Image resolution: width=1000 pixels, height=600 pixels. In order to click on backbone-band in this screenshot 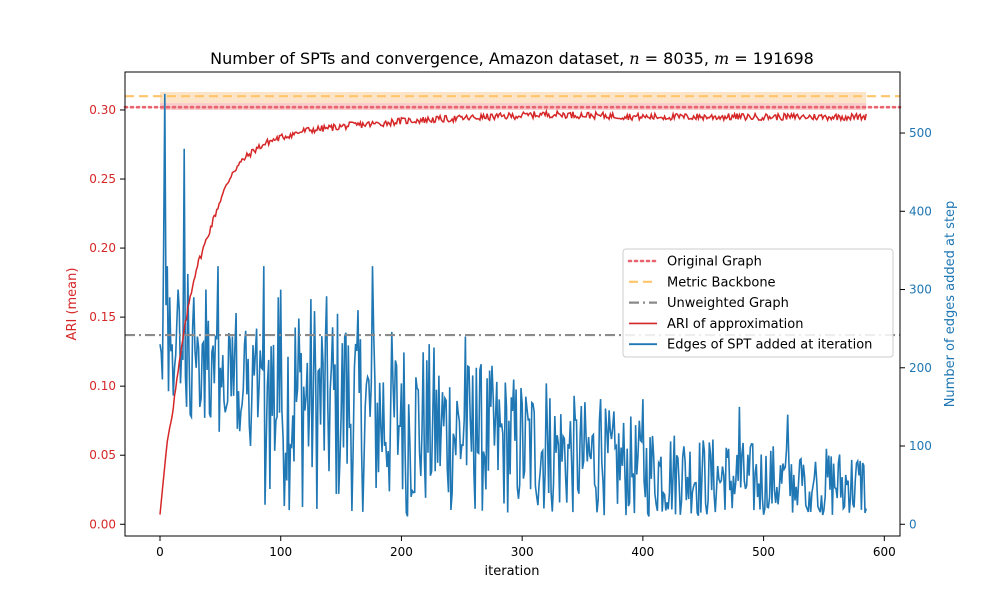, I will do `click(513, 98)`.